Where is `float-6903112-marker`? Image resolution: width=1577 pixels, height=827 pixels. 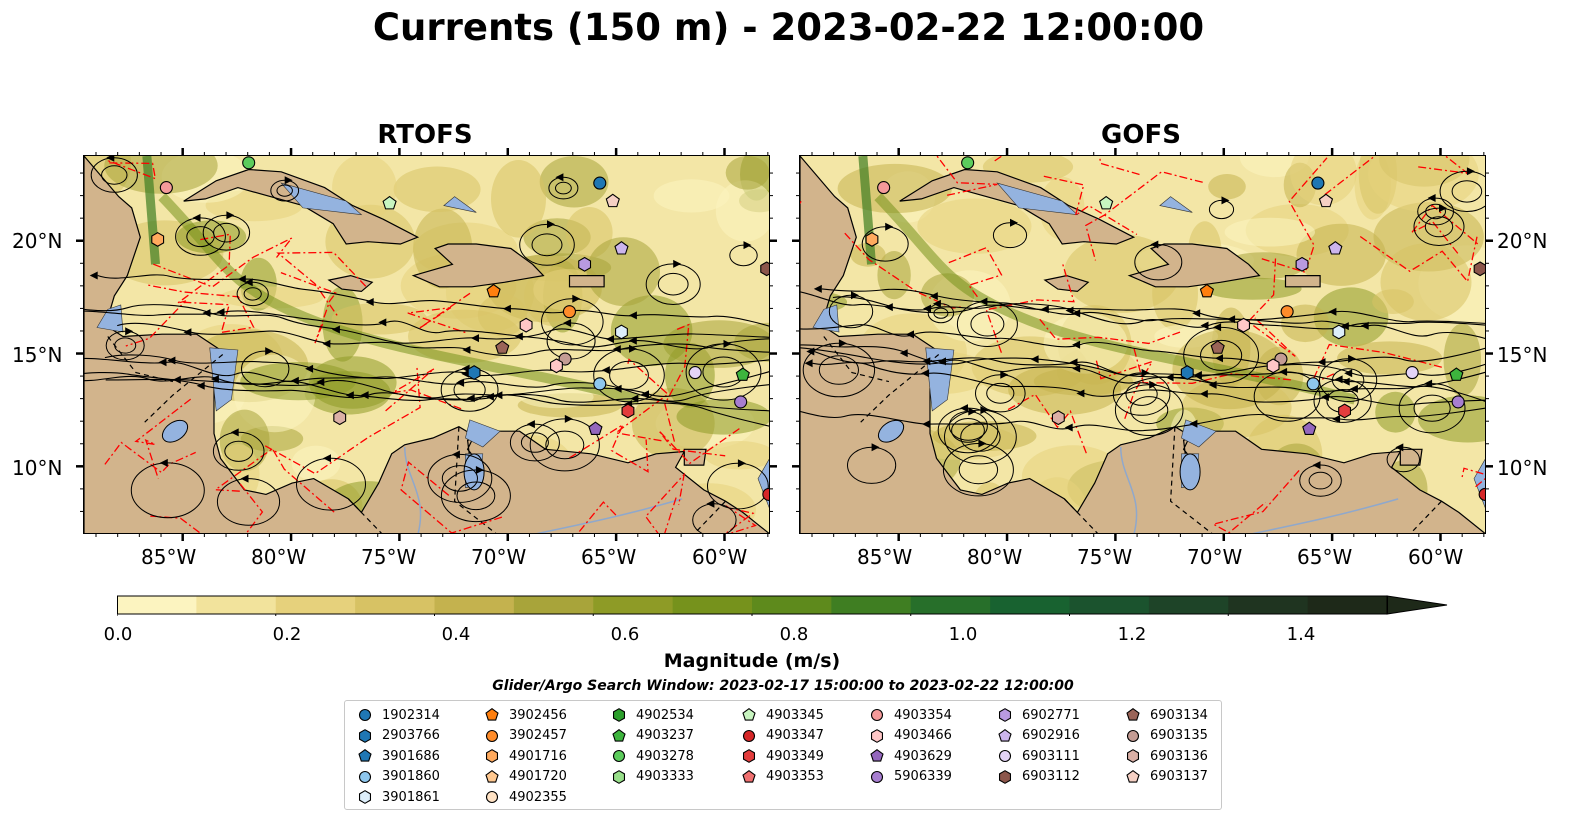
float-6903112-marker is located at coordinates (764, 269).